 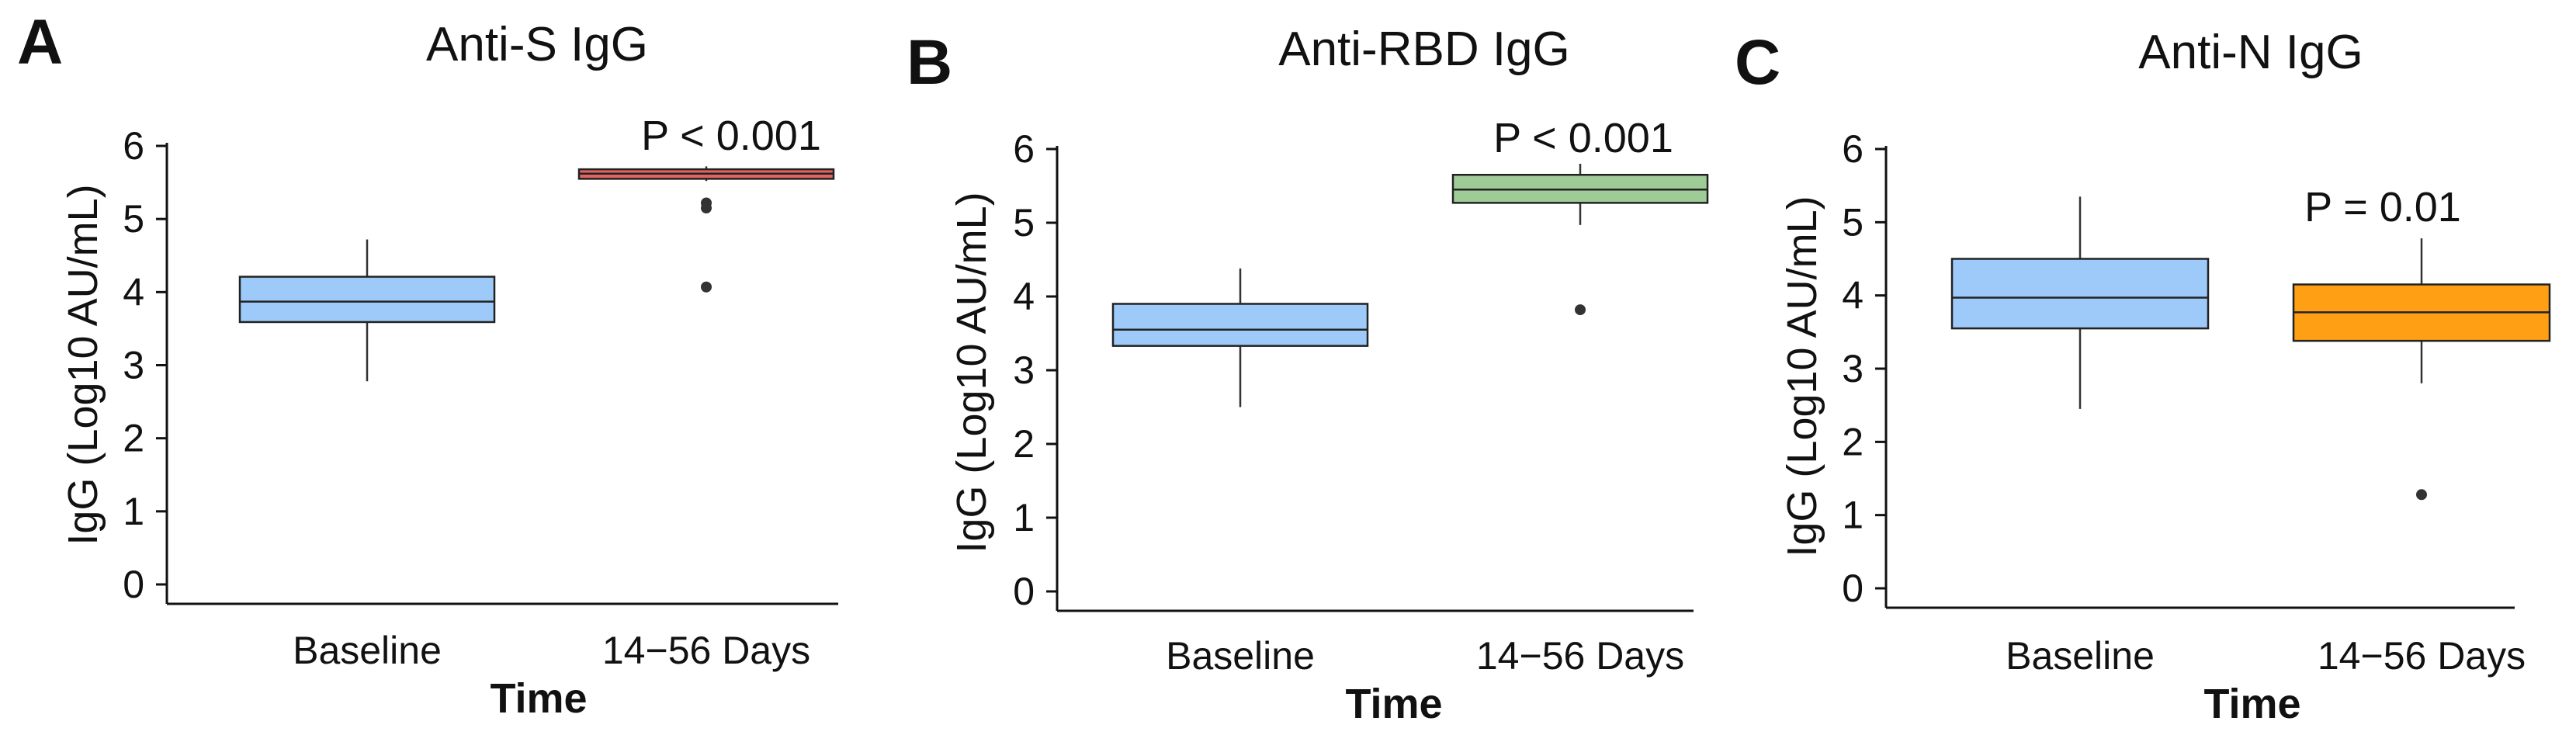 What do you see at coordinates (1757, 63) in the screenshot?
I see `panel-letter: C` at bounding box center [1757, 63].